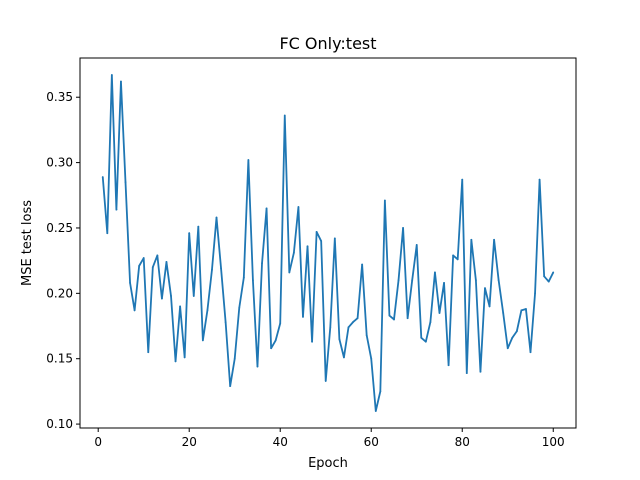 The width and height of the screenshot is (640, 480). Describe the element at coordinates (59, 228) in the screenshot. I see `y-tick-label: 0.25` at that location.